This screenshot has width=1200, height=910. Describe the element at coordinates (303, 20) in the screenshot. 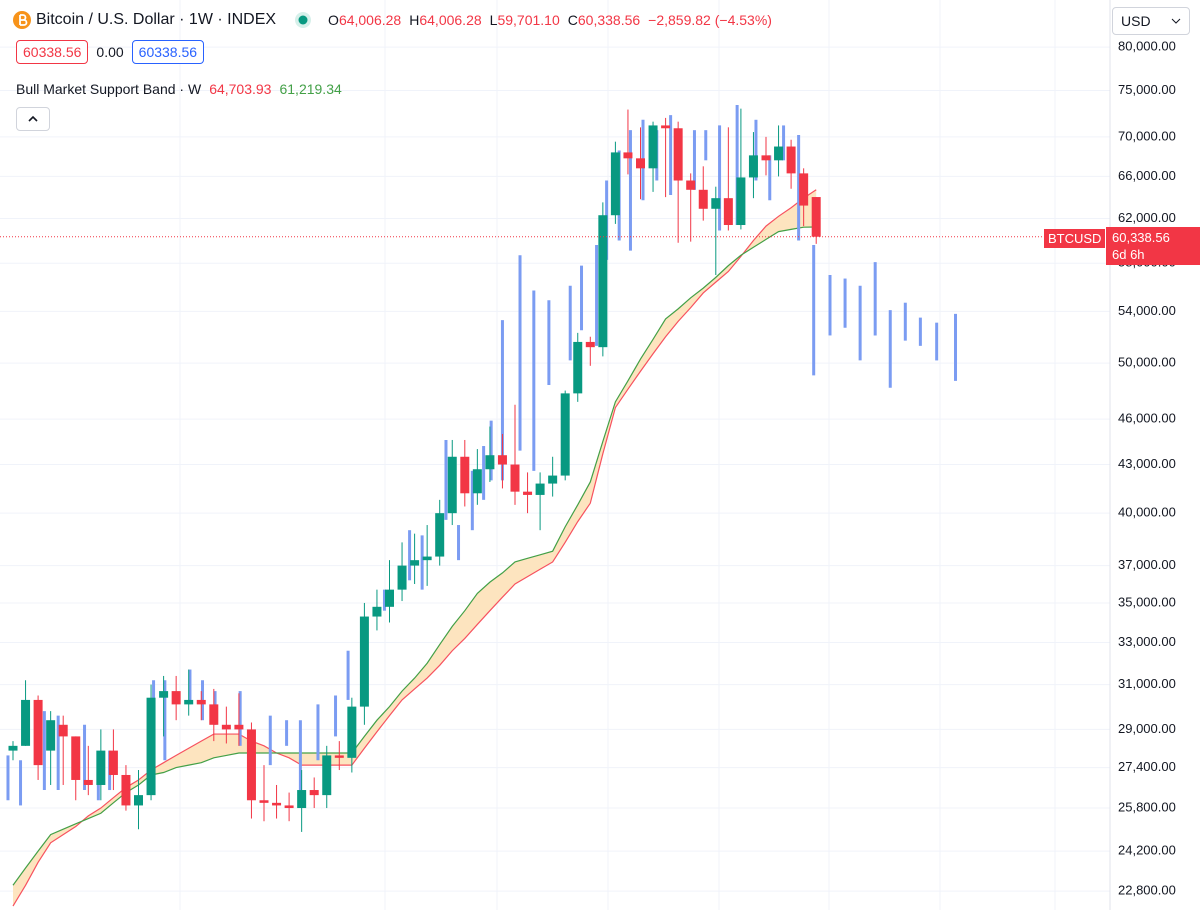

I see `market-status` at that location.